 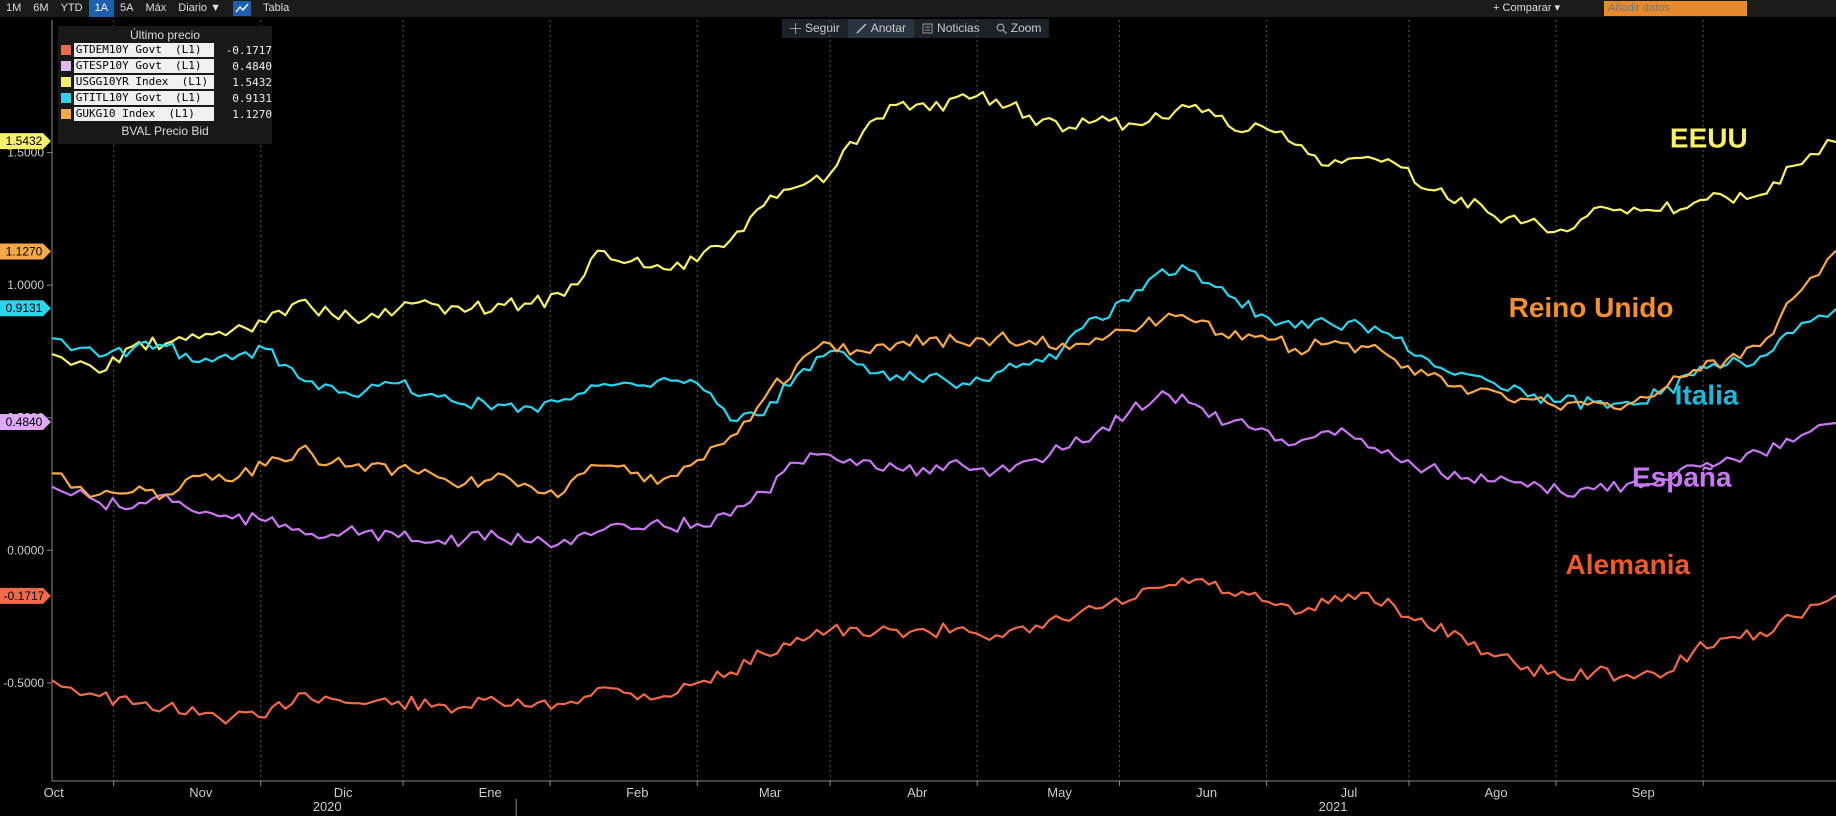 I want to click on news-button: Noticias, so click(x=951, y=28).